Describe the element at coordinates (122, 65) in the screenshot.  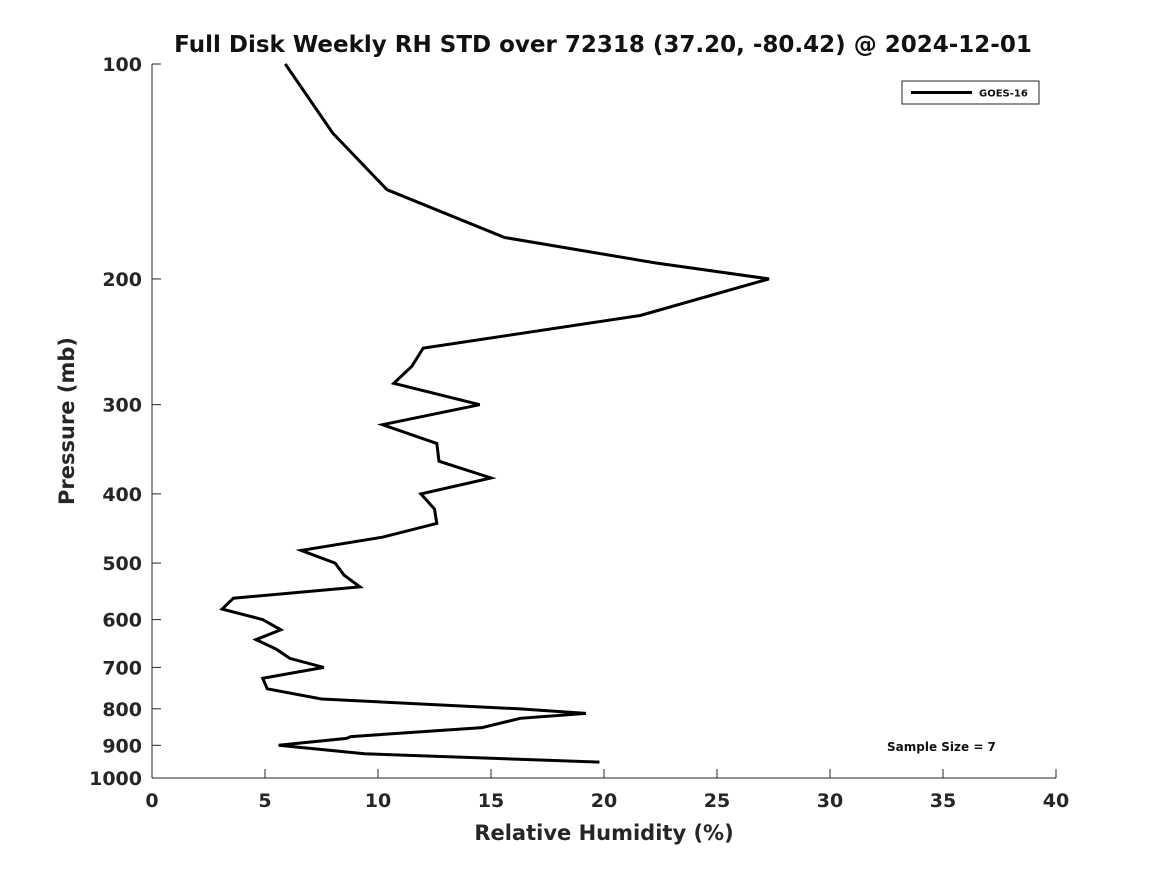
I see `y-tick-label: 100` at that location.